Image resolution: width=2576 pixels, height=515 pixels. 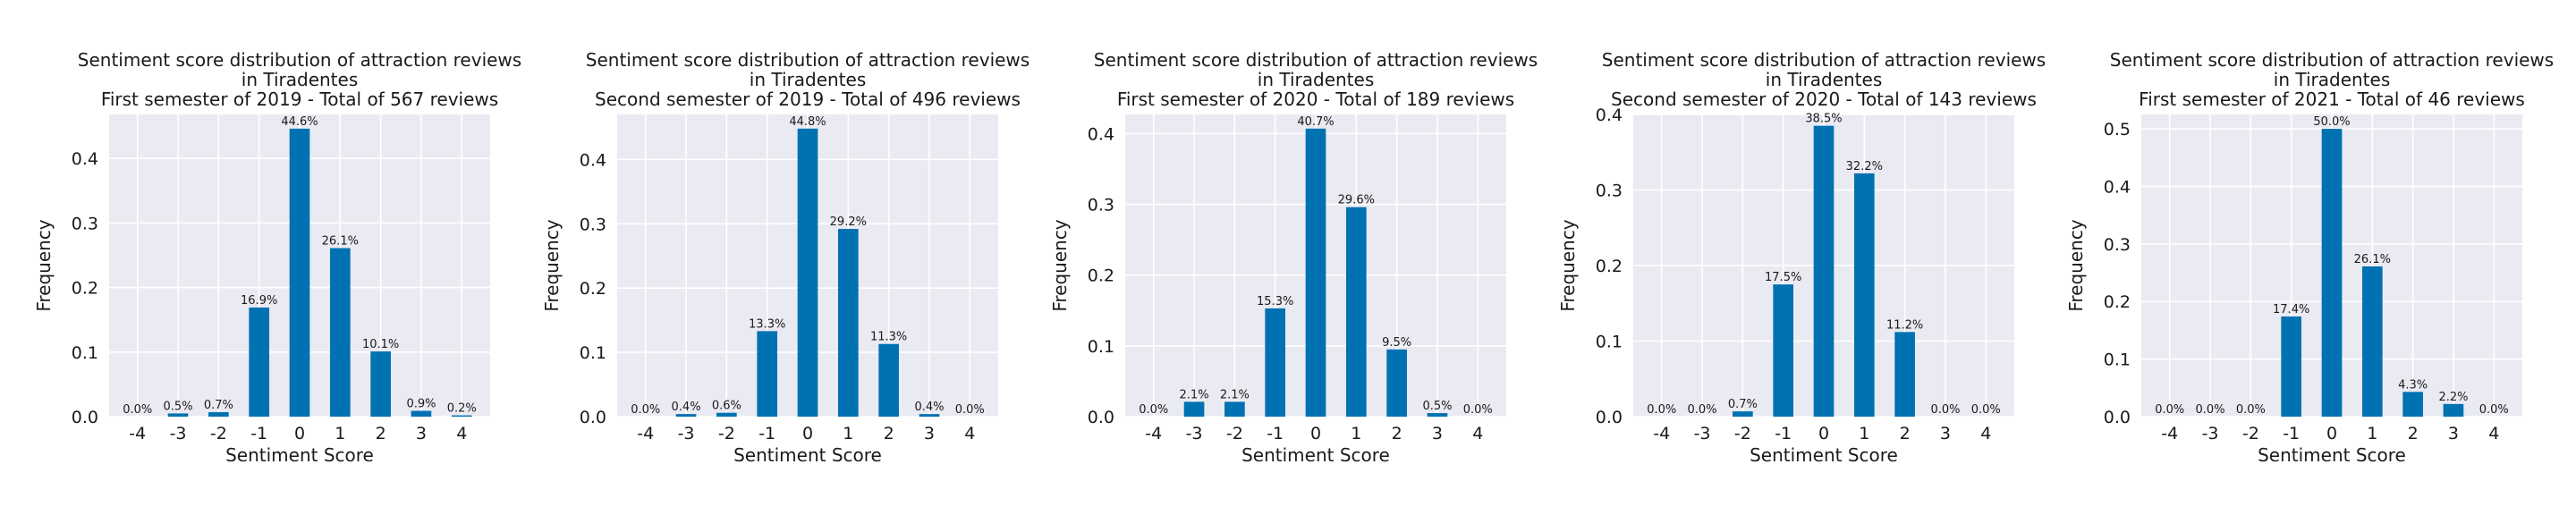 I want to click on x-tick-label: -4, so click(x=137, y=433).